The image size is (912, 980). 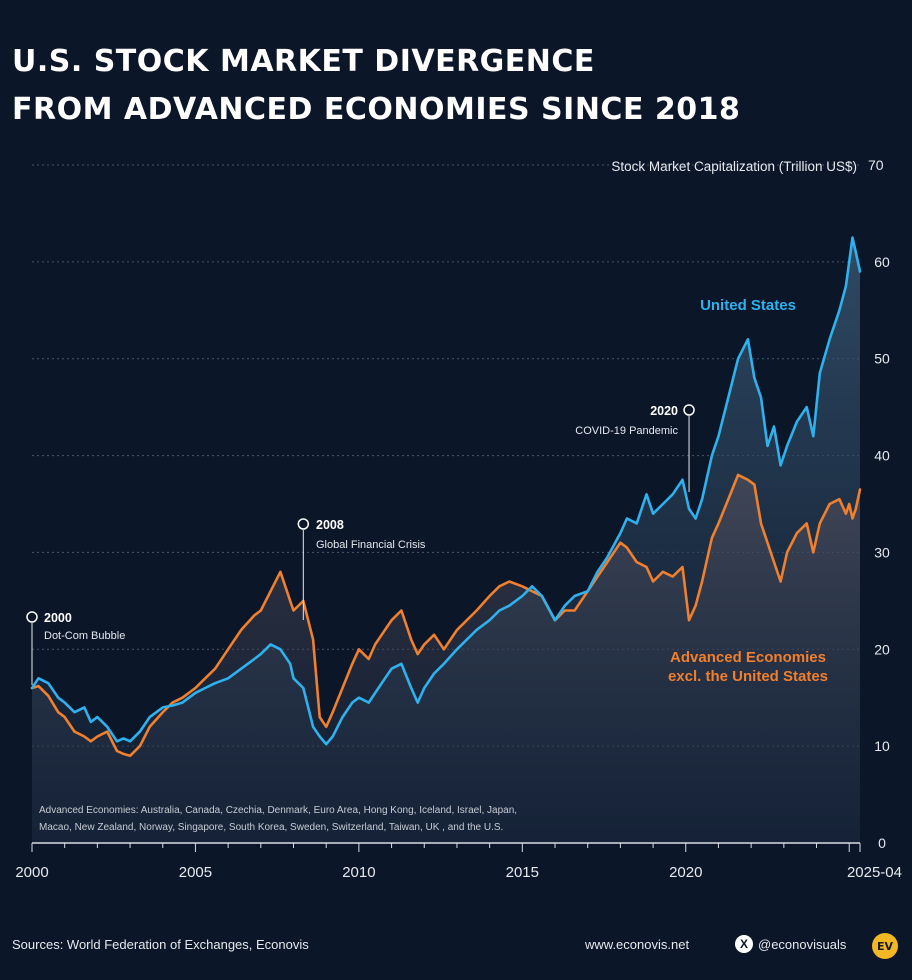 What do you see at coordinates (882, 746) in the screenshot?
I see `y-tick-label: 10` at bounding box center [882, 746].